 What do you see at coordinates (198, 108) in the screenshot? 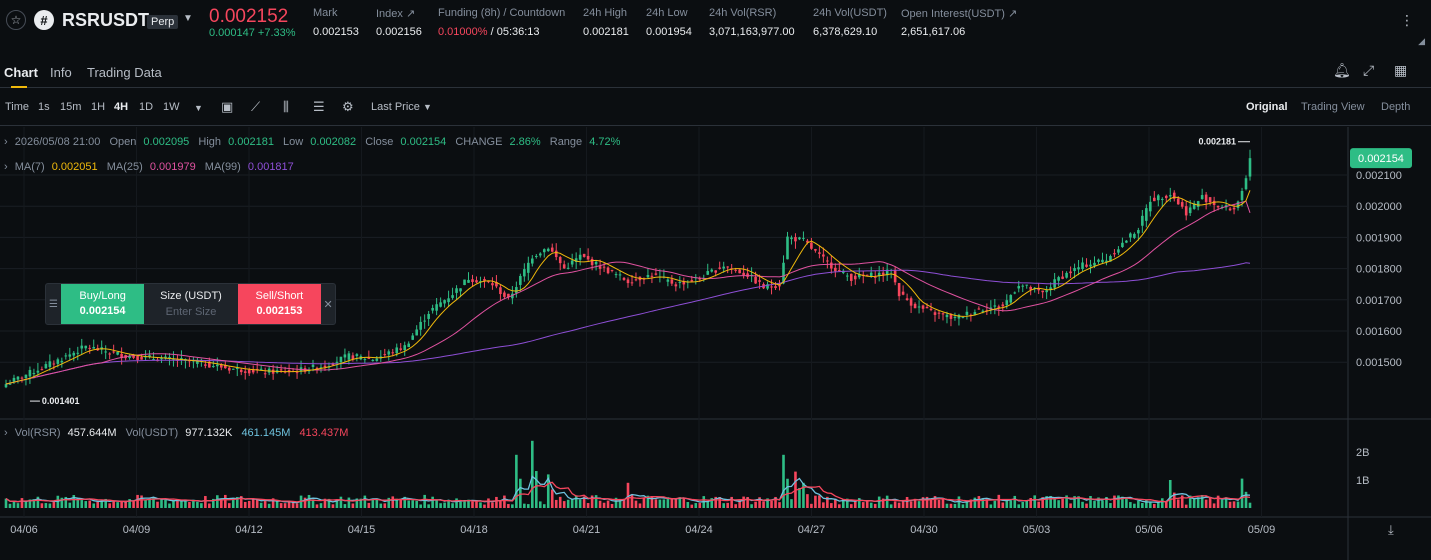
I see `interval-dropdown-icon: ▼` at bounding box center [198, 108].